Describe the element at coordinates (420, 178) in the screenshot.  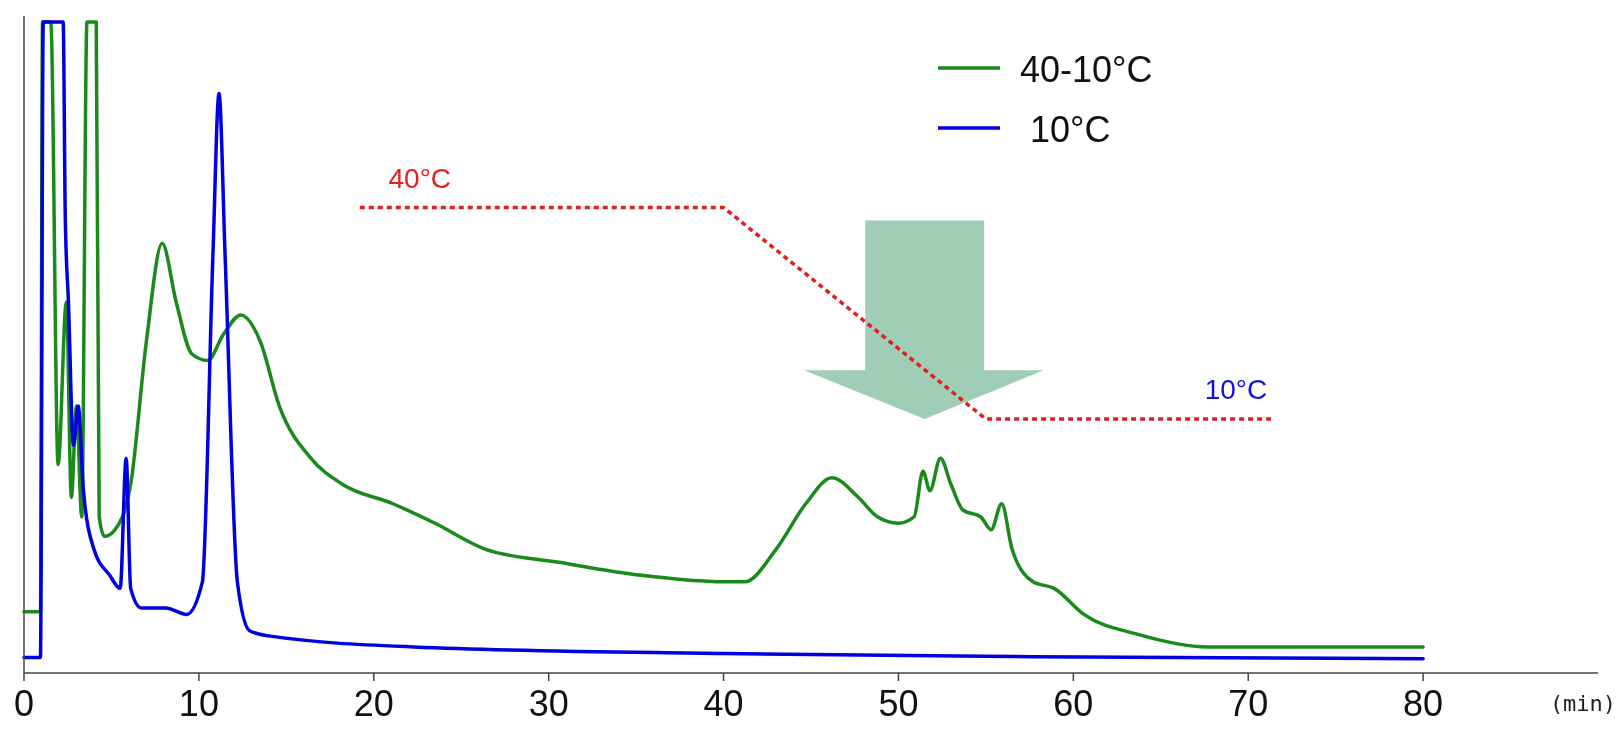
I see `annotation: 40°C` at that location.